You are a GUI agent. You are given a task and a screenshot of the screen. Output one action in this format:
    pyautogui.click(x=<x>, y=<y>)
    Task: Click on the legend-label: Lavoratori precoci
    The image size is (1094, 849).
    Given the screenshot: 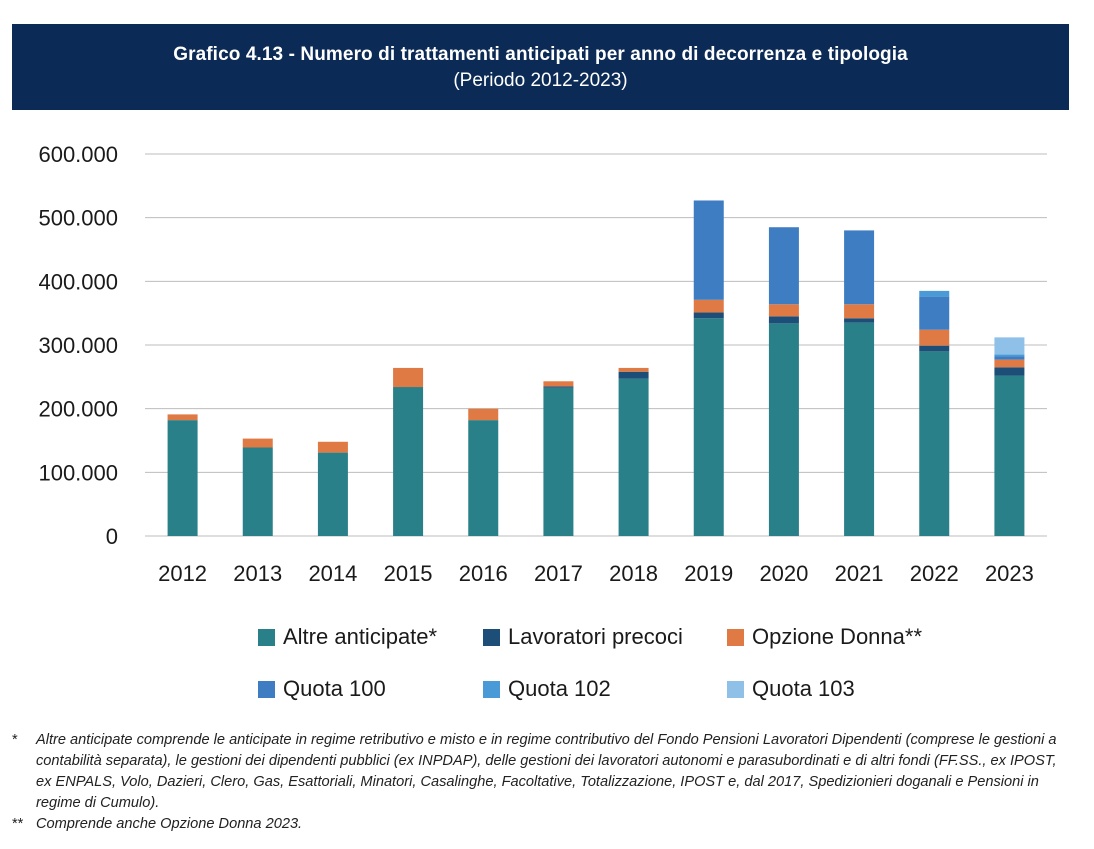 What is the action you would take?
    pyautogui.click(x=595, y=636)
    